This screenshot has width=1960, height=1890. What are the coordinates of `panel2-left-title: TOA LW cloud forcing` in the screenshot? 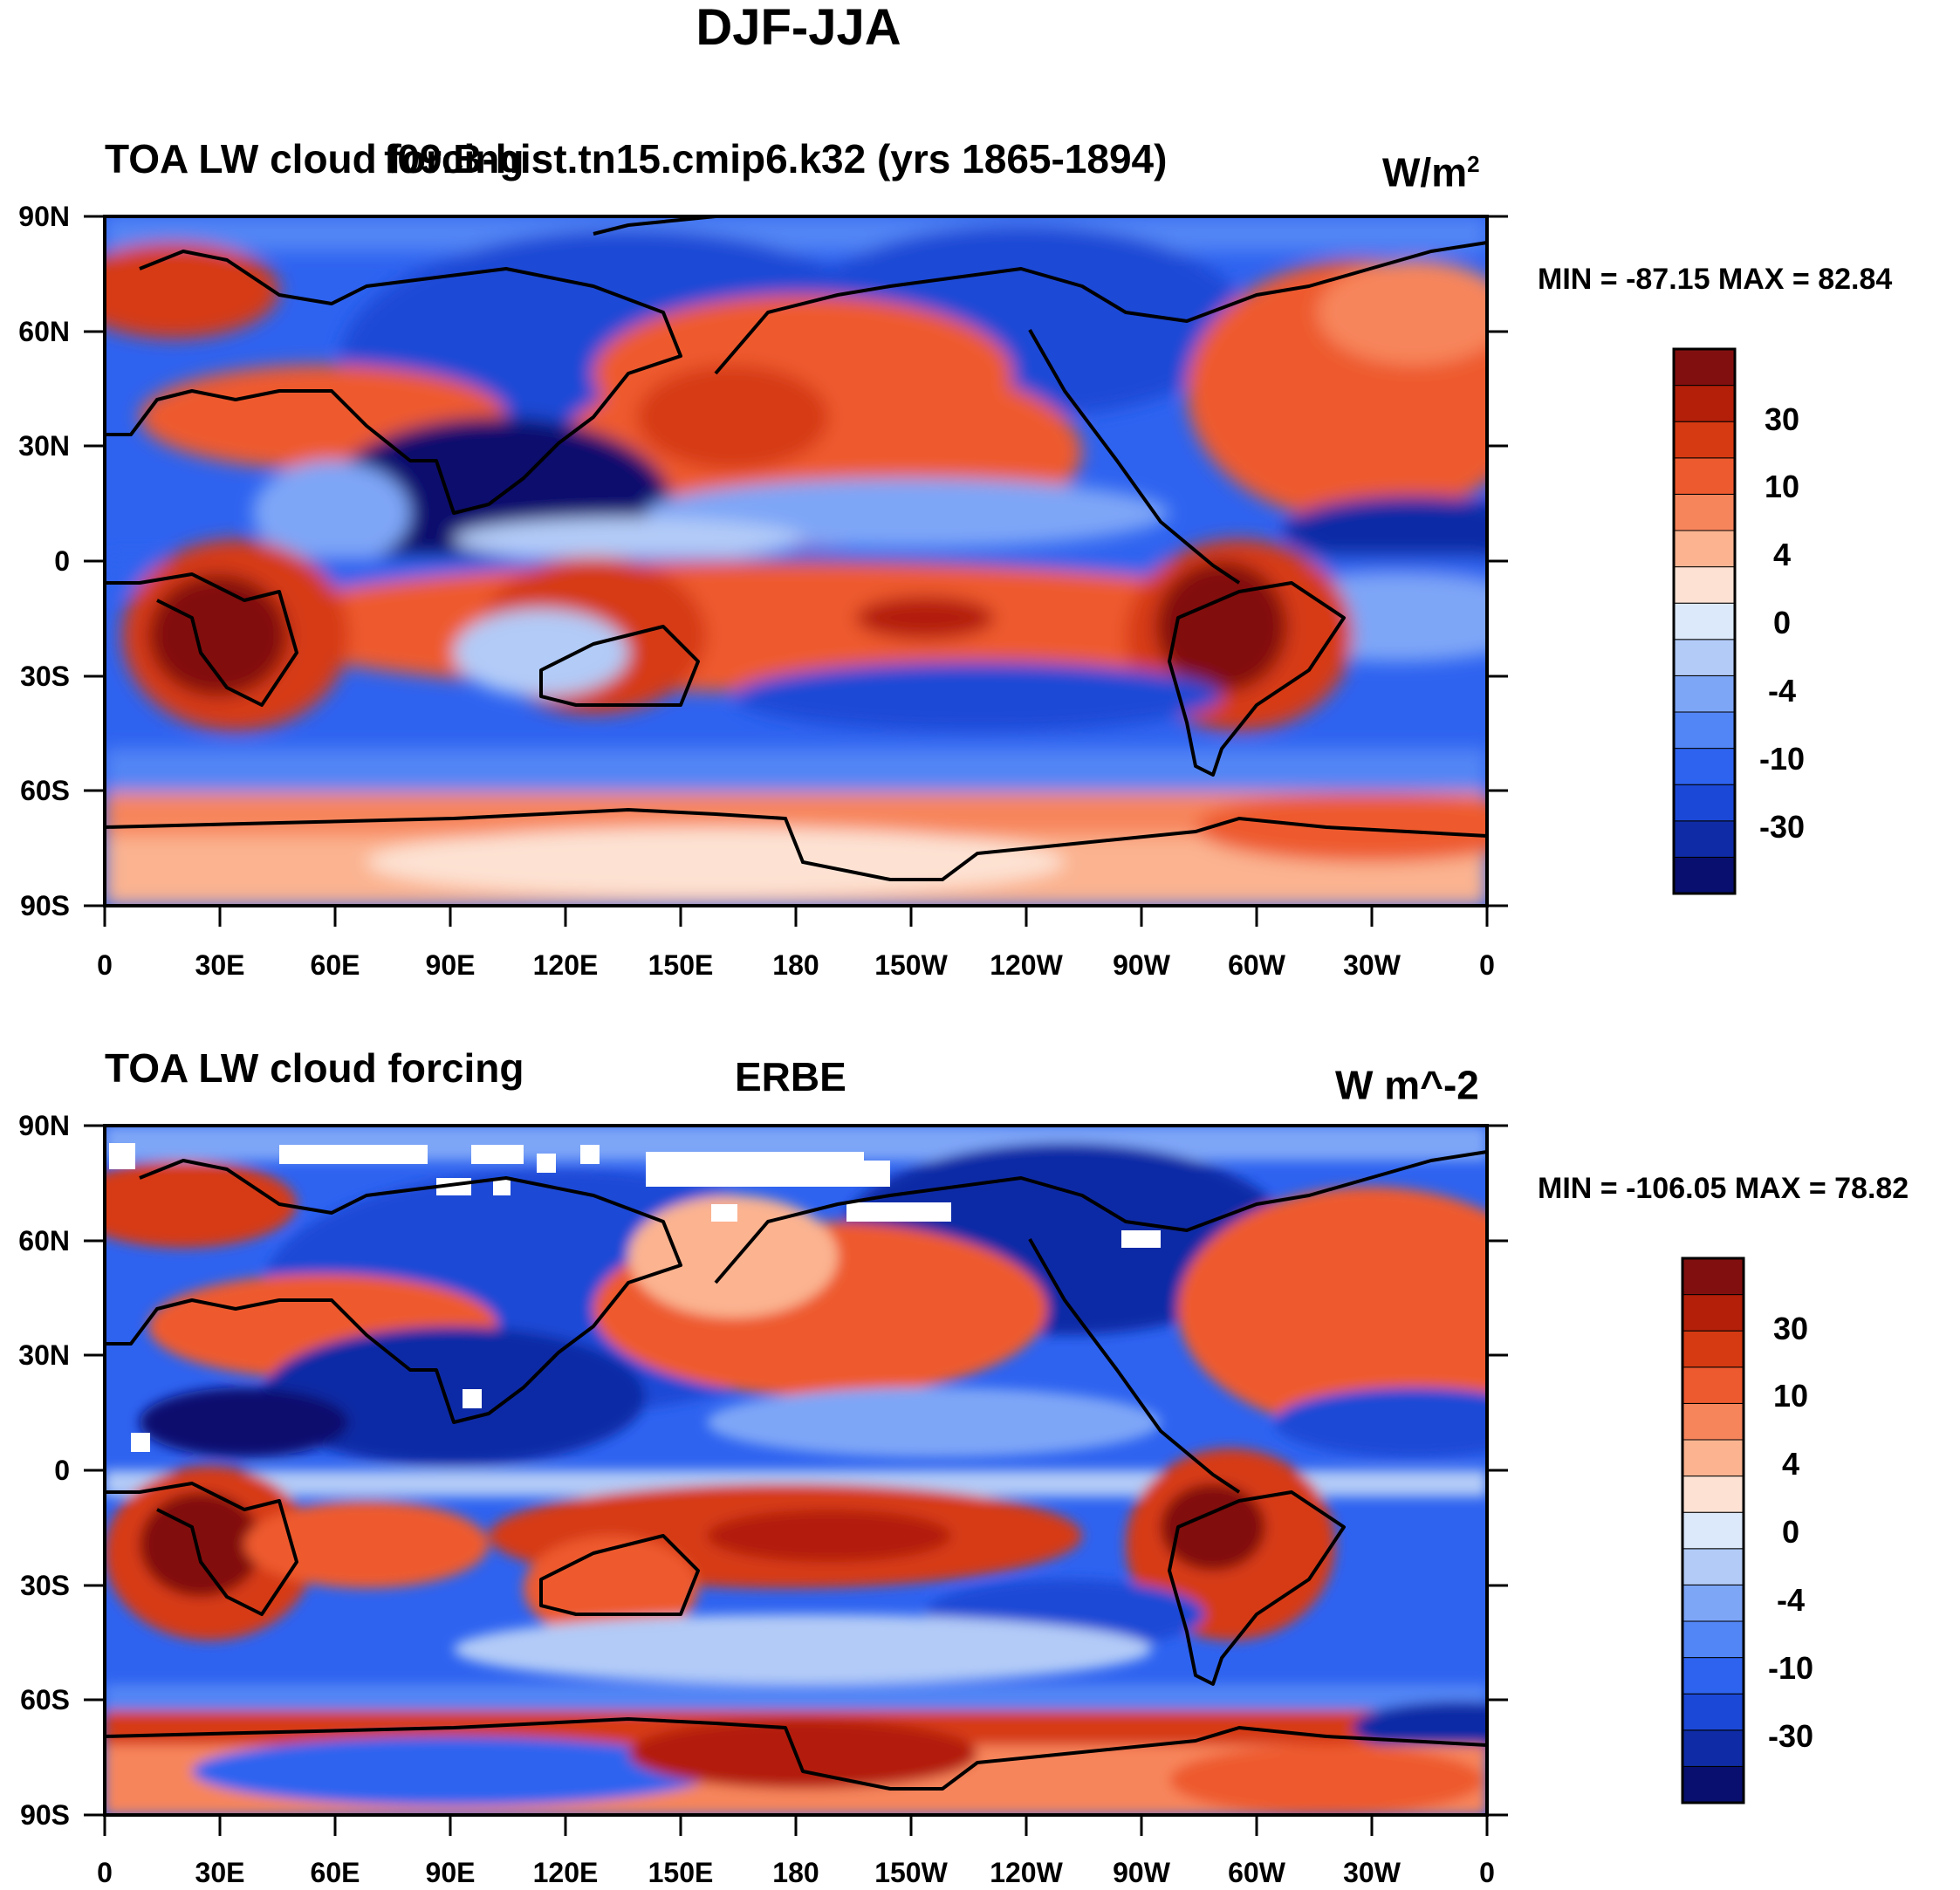 It's located at (315, 1068).